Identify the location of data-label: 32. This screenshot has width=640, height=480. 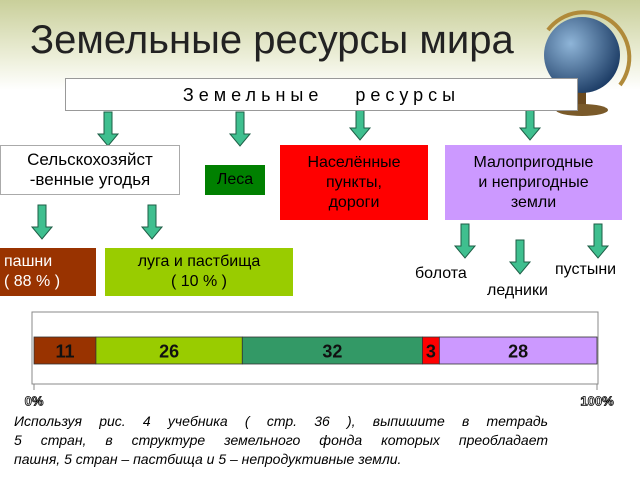
(332, 351).